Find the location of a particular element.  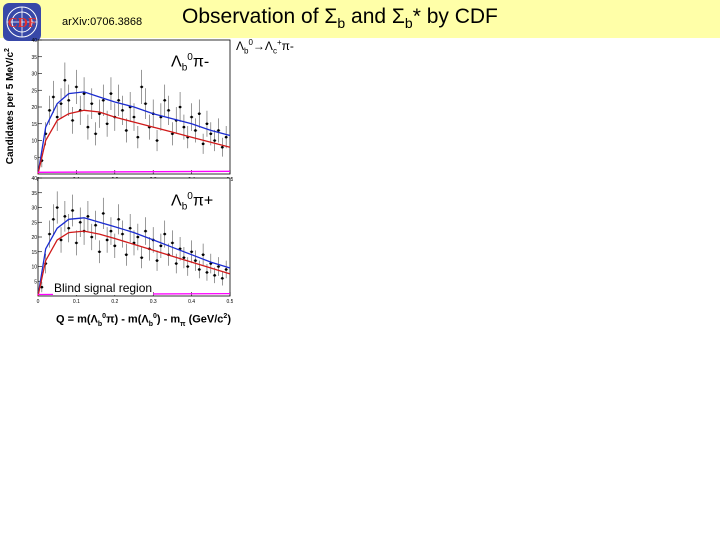

y-axis-label-text: Candidates per 5 MeV/c is located at coordinates (11, 108).